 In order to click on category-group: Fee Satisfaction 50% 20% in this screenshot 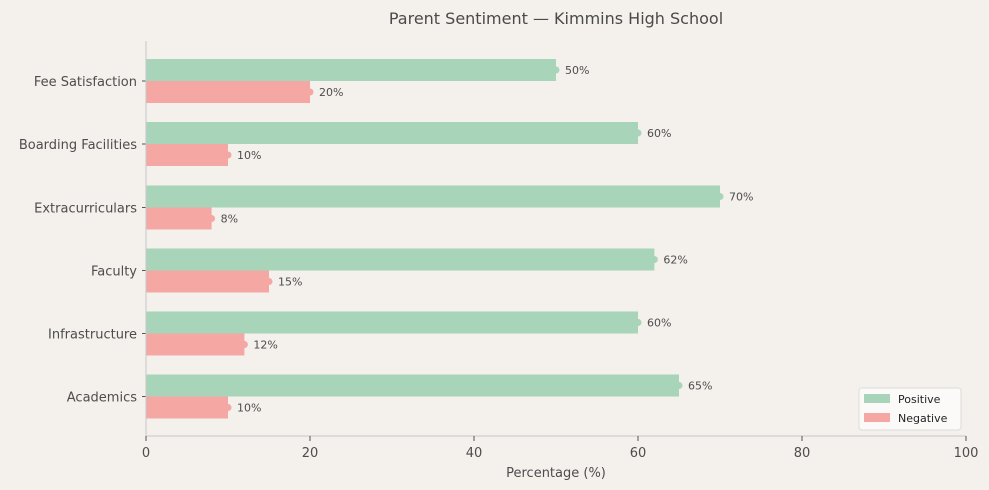, I will do `click(311, 81)`.